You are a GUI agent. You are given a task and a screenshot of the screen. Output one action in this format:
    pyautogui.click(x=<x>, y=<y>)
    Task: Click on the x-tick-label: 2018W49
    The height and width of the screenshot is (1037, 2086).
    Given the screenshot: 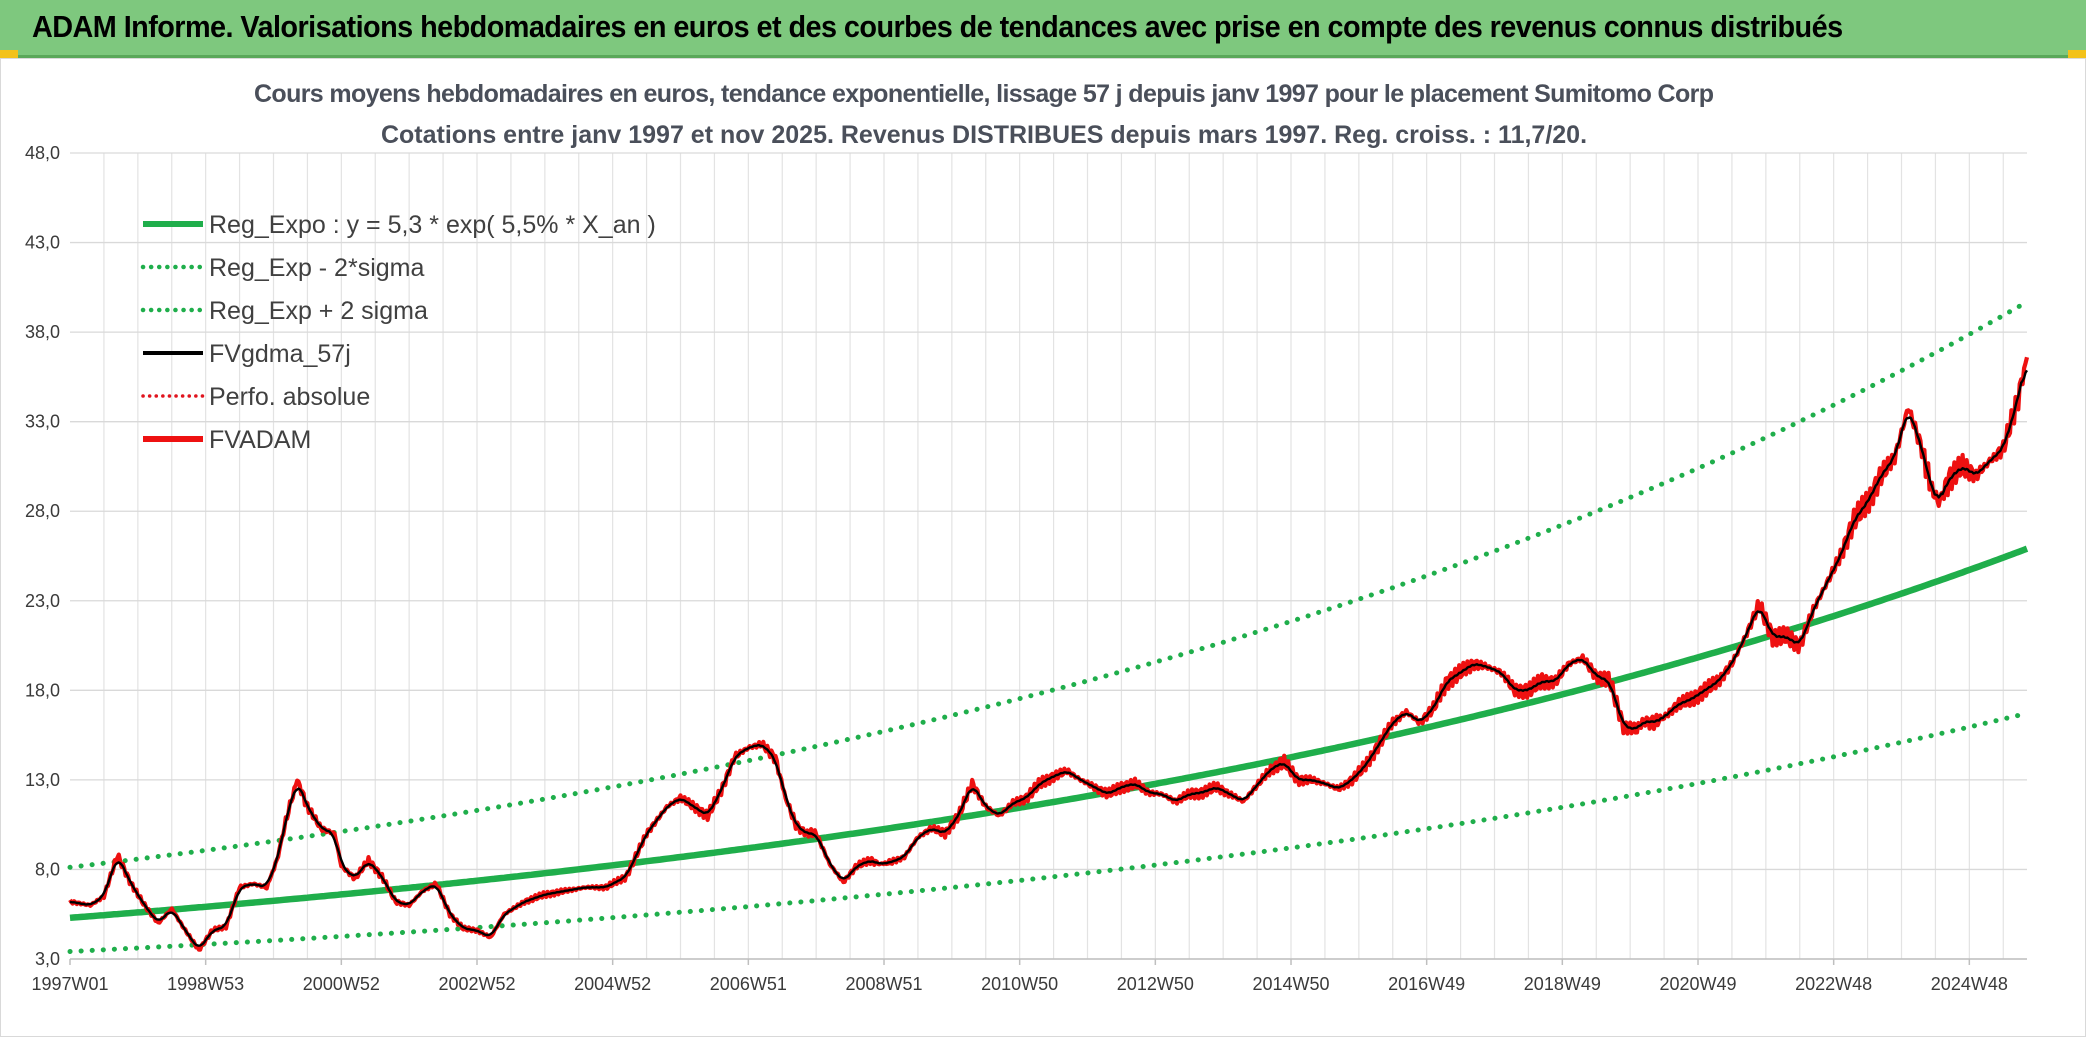 What is the action you would take?
    pyautogui.click(x=1562, y=984)
    